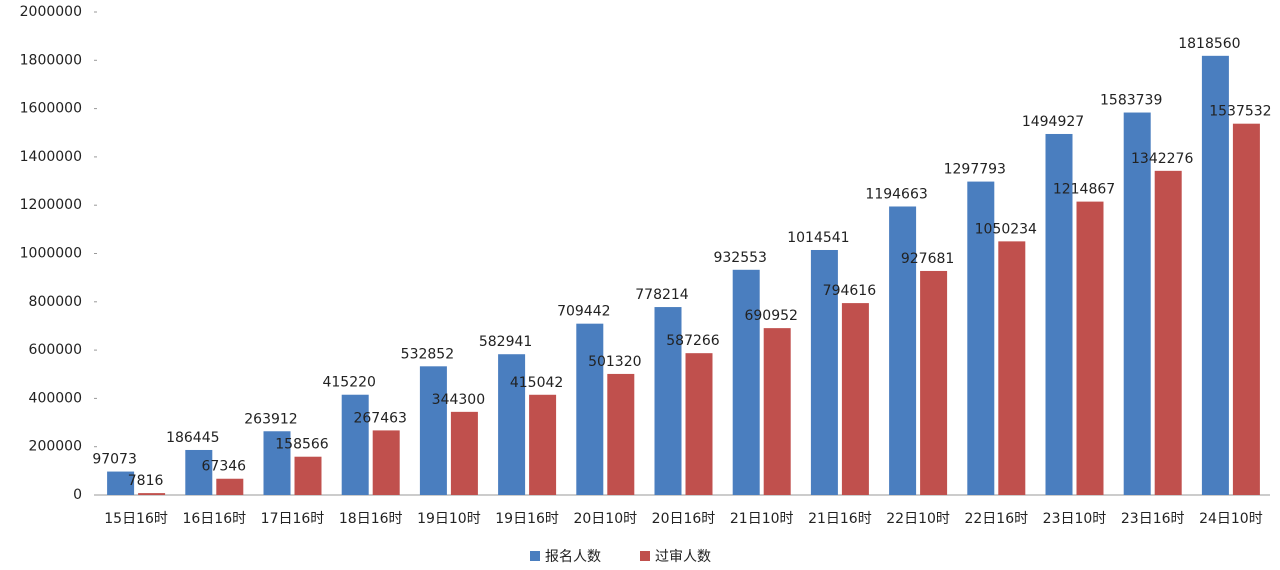 The width and height of the screenshot is (1280, 570). What do you see at coordinates (605, 519) in the screenshot?
I see `x-tick-label: 20日10时` at bounding box center [605, 519].